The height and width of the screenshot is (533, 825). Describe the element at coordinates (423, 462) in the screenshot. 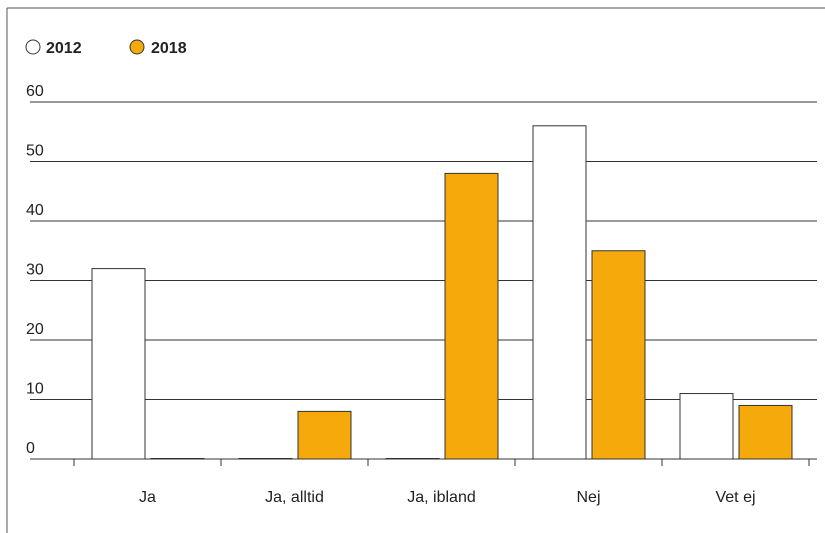

I see `x-axis` at that location.